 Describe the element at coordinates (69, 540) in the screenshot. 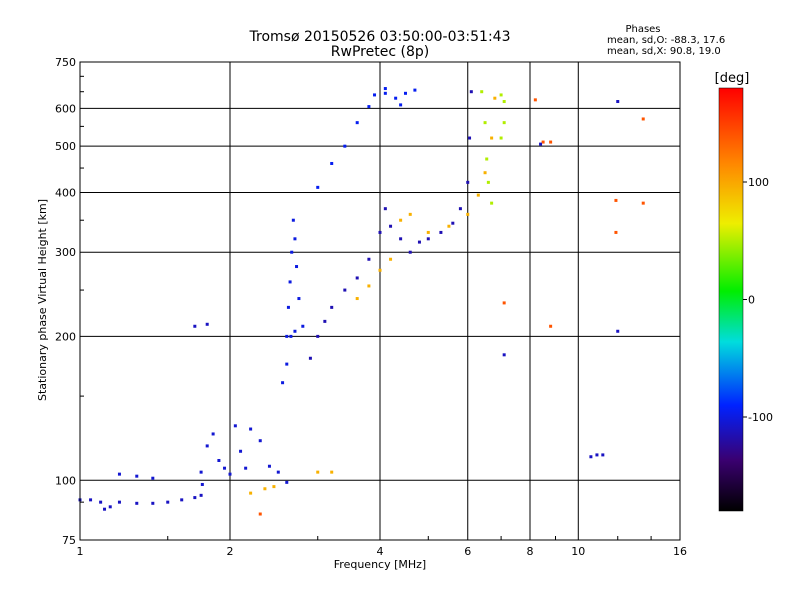

I see `y-tick-label: 75` at that location.